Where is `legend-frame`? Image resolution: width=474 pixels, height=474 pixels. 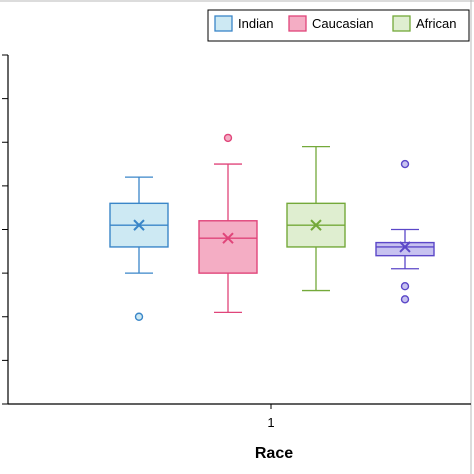
legend-frame is located at coordinates (338, 25).